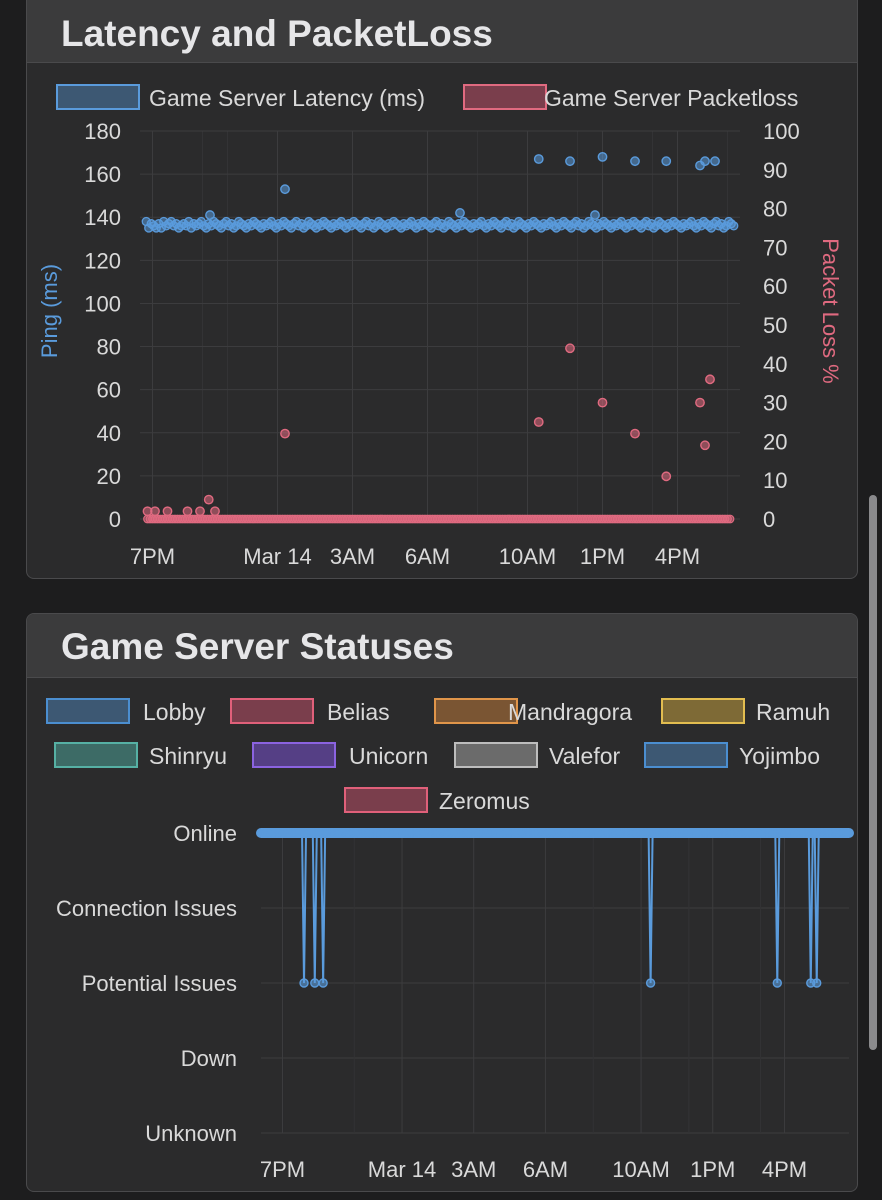  What do you see at coordinates (102, 174) in the screenshot?
I see `y-tick-label-left: 160` at bounding box center [102, 174].